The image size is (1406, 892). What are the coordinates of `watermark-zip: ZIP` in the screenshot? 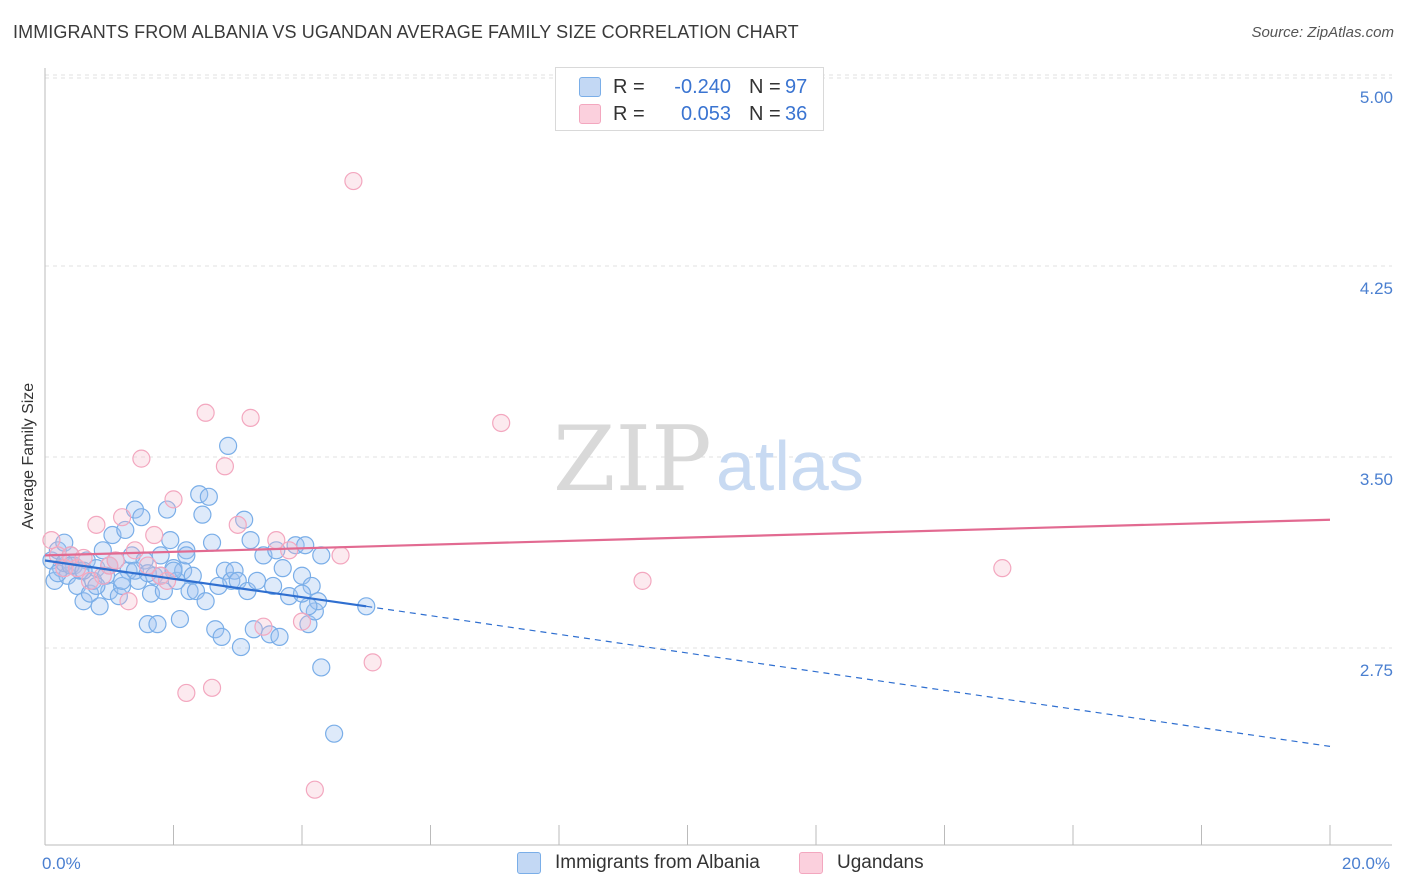 It's located at (632, 459).